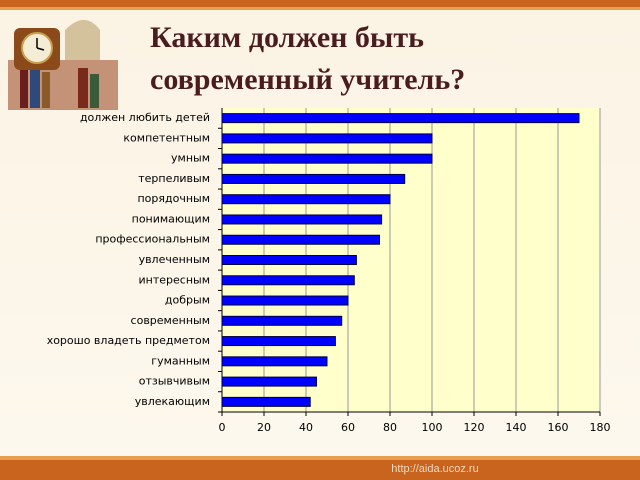 This screenshot has height=480, width=640. I want to click on y-tick-label: умным, so click(190, 158).